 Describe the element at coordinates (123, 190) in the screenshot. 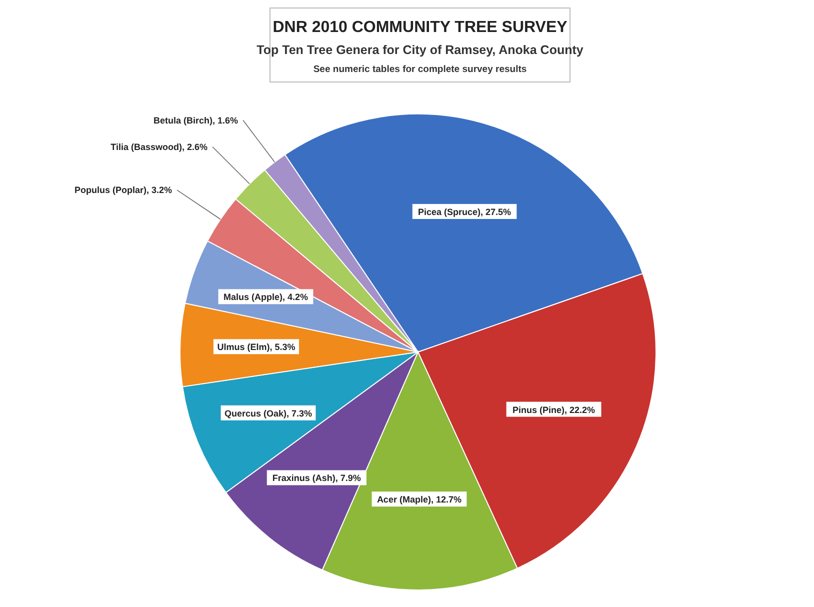

I see `slice-label: Populus (Poplar), 3.2%` at that location.